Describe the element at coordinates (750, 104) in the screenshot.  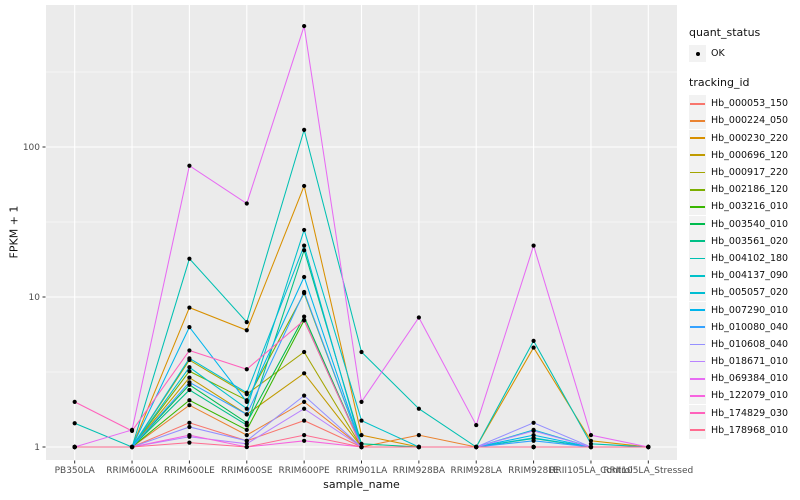
I see `legend-item-label: Hb_000053_150` at that location.